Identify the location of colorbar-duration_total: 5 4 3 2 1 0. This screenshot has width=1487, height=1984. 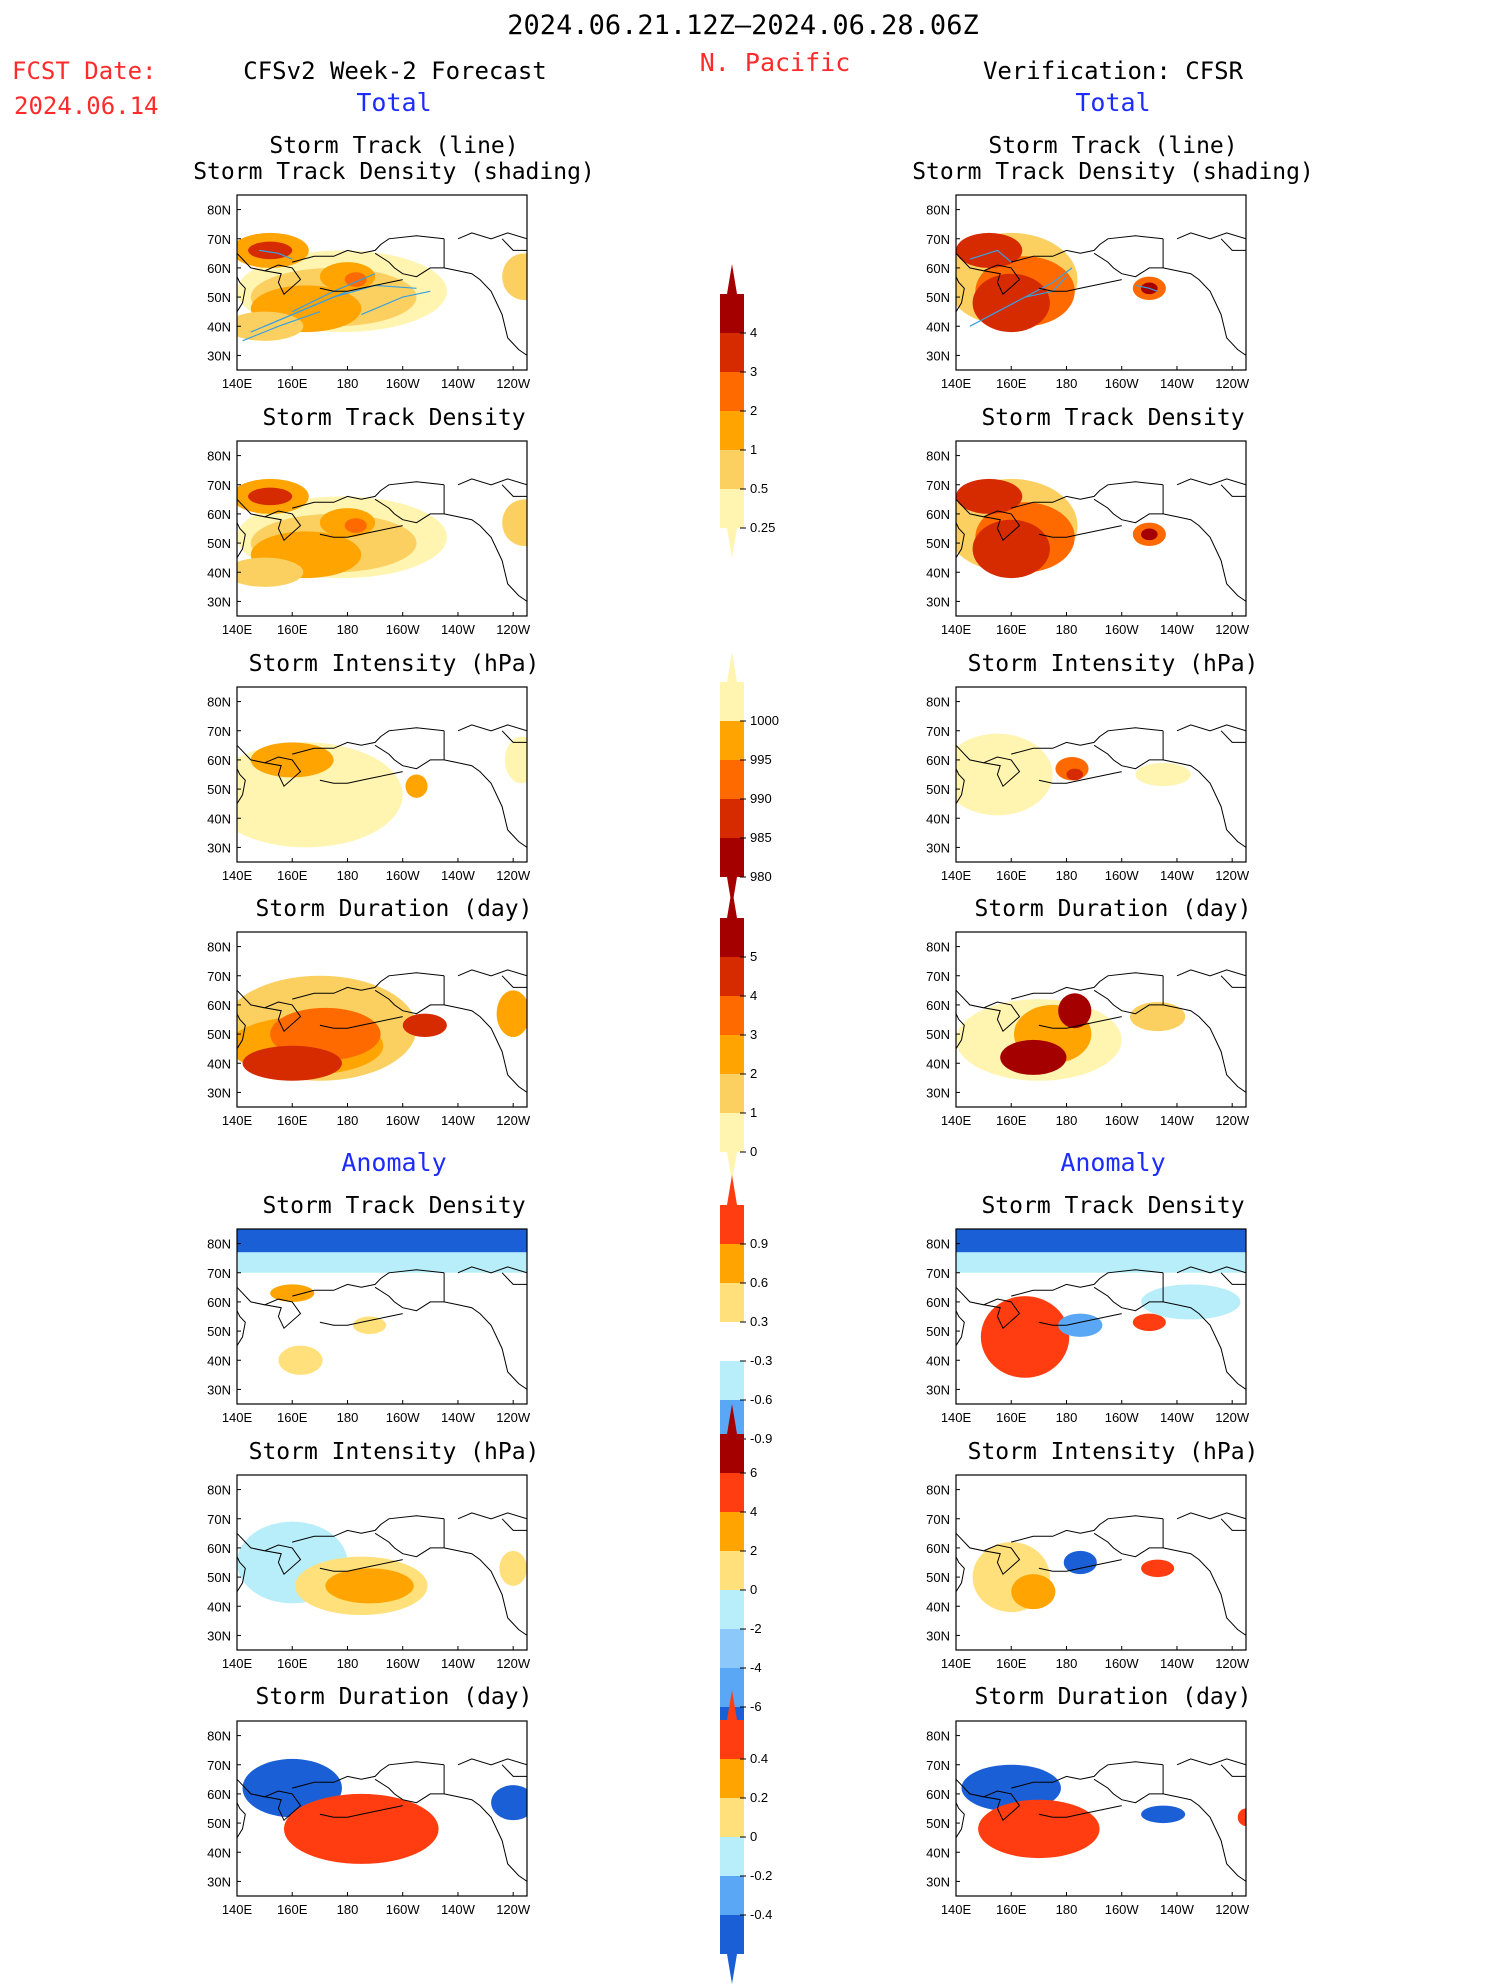
(765, 1035).